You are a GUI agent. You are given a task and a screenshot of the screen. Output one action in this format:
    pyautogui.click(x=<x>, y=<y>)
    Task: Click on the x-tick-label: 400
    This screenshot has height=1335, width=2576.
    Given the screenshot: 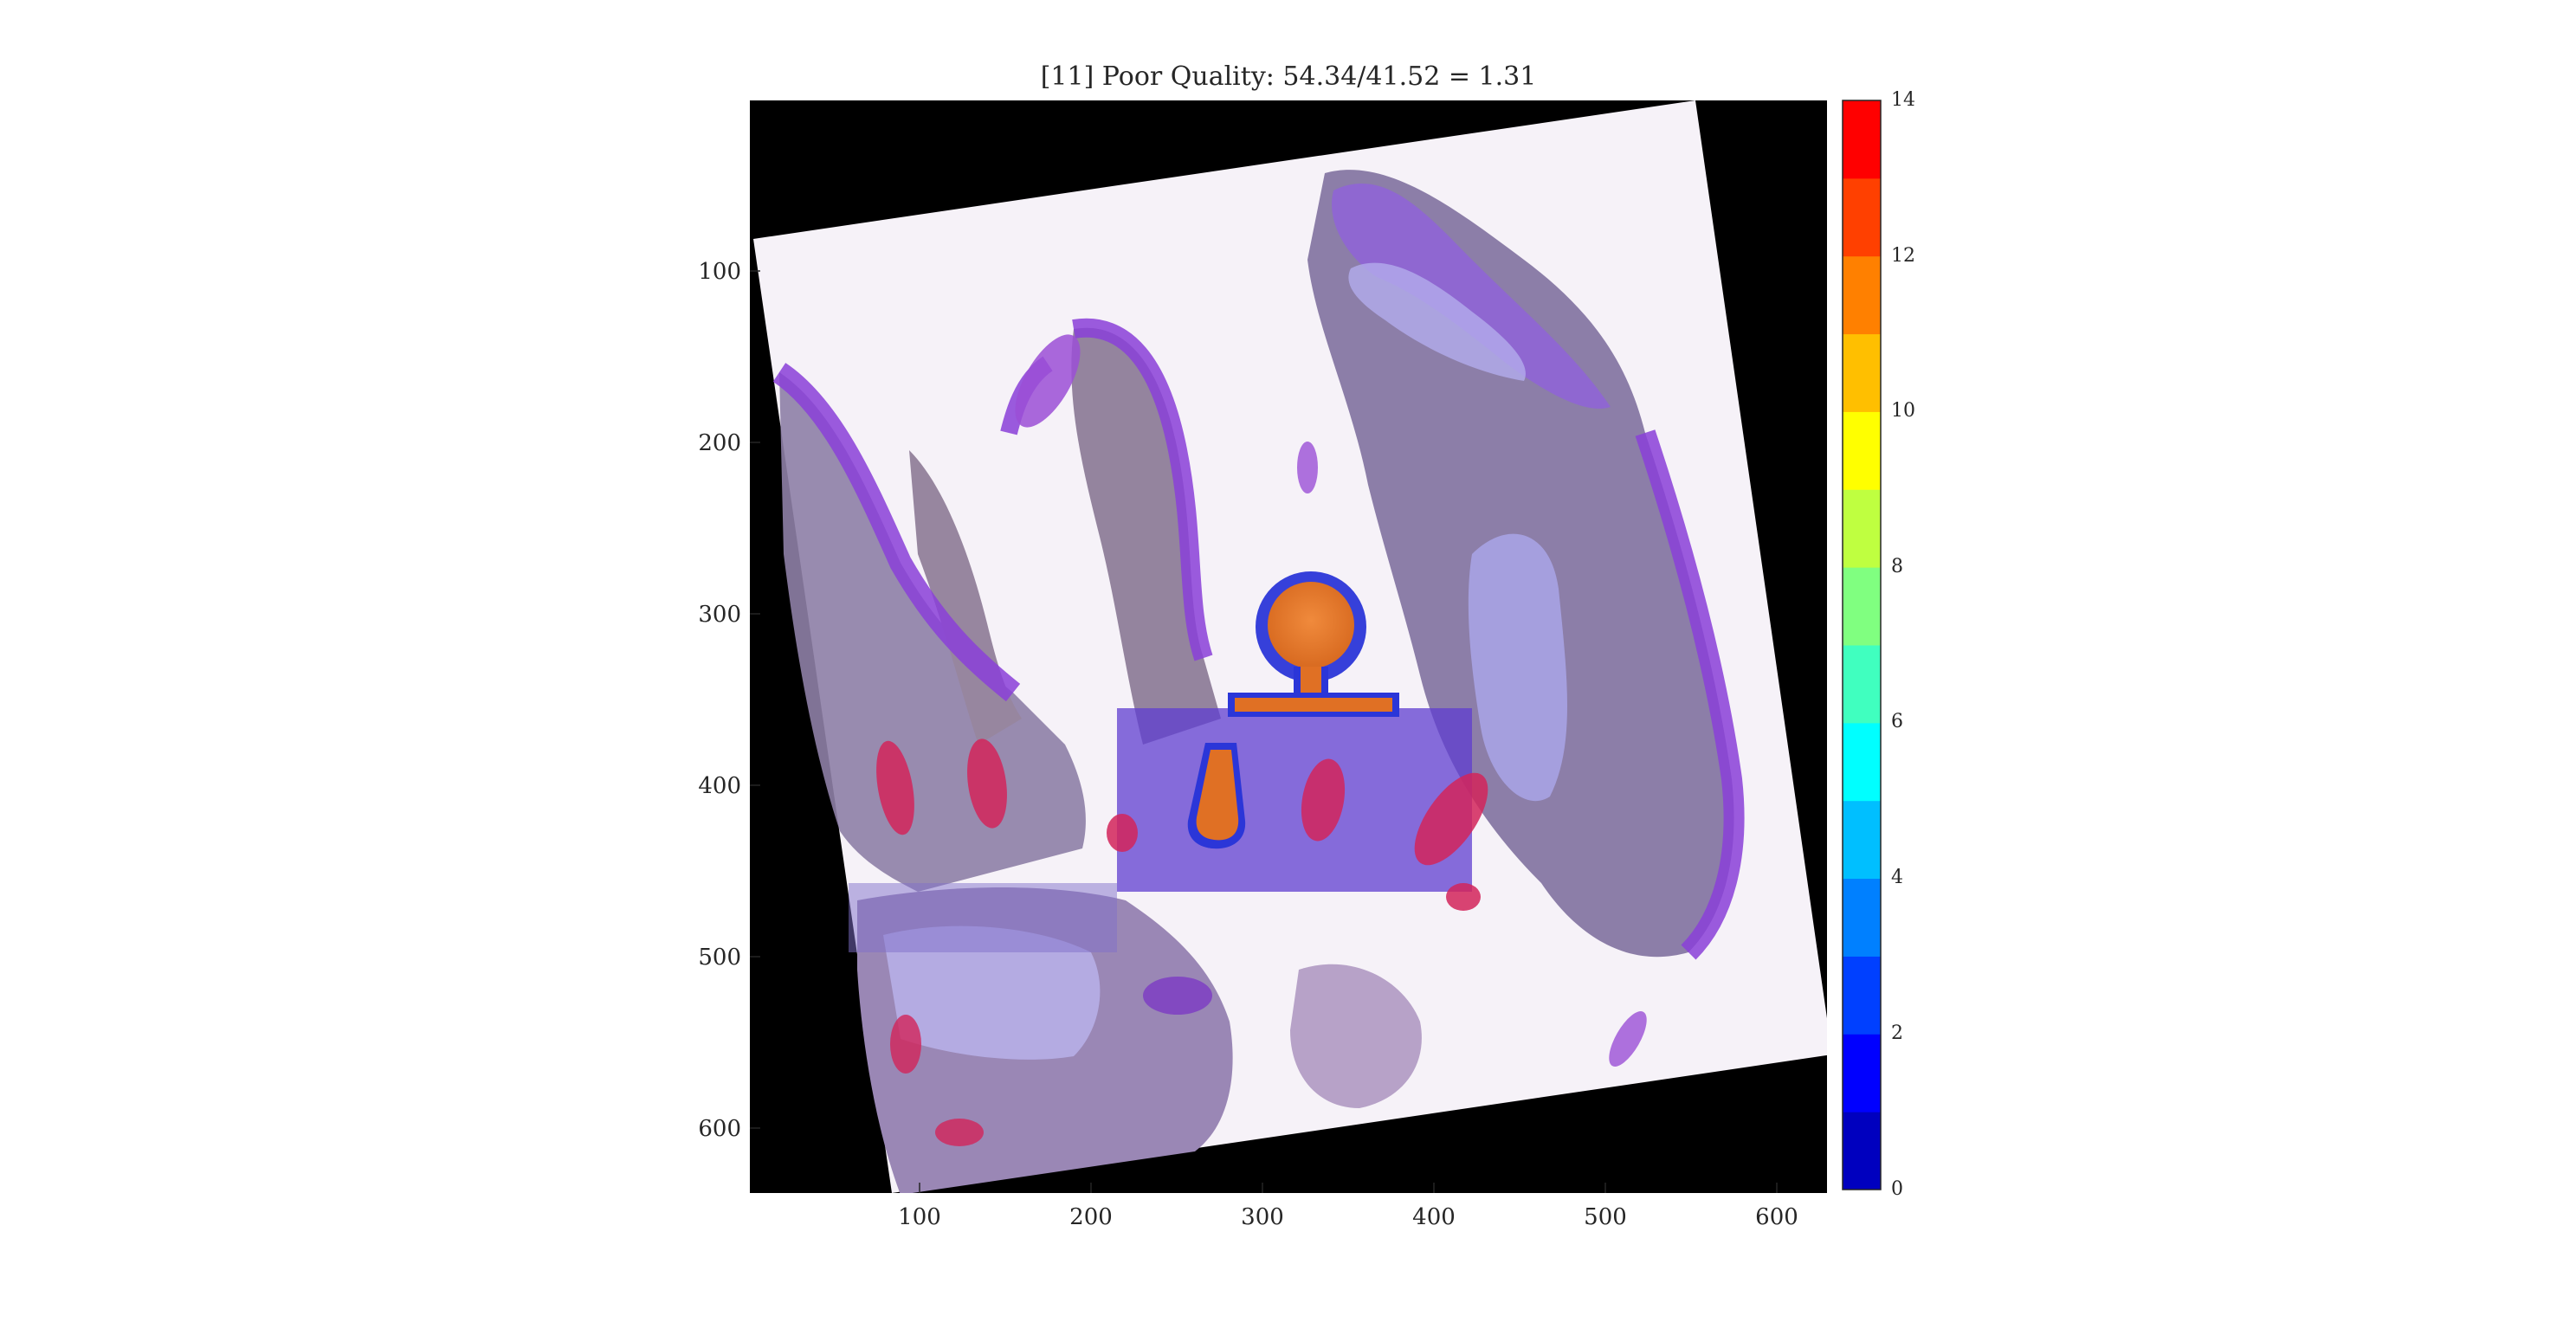 What is the action you would take?
    pyautogui.click(x=1434, y=1217)
    